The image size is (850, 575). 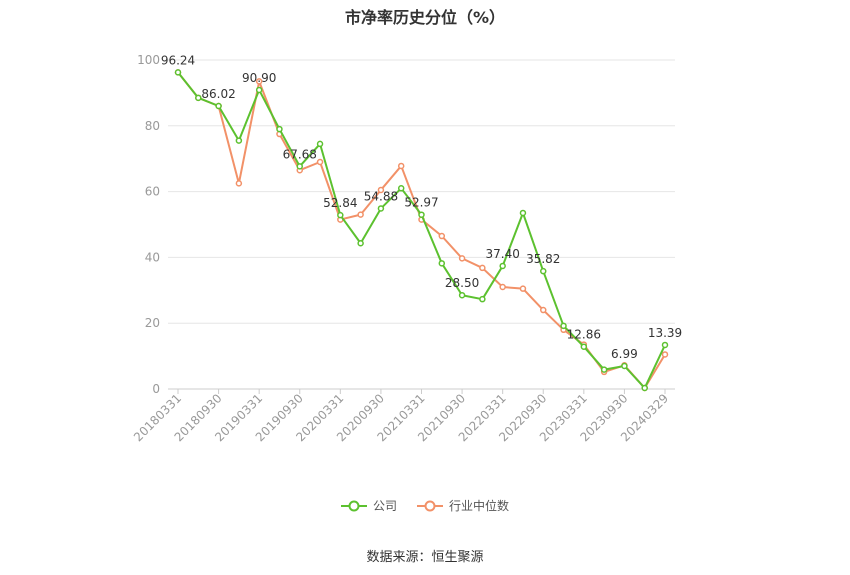 What do you see at coordinates (152, 192) in the screenshot?
I see `y-tick-label: 60` at bounding box center [152, 192].